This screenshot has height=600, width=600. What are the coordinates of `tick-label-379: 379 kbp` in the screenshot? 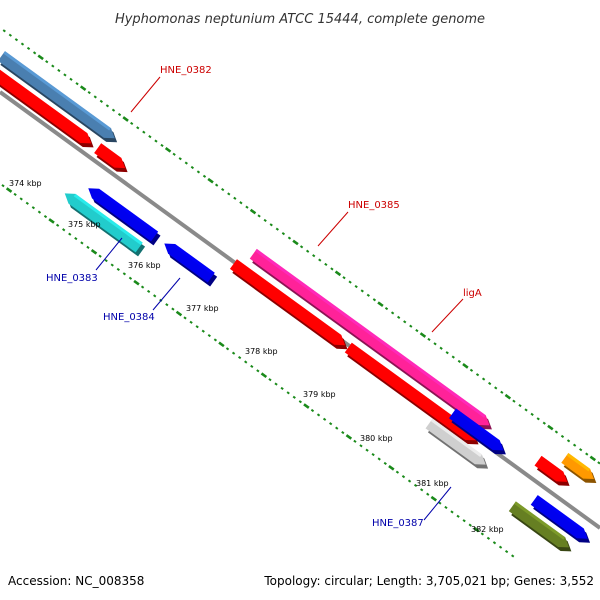 It's located at (319, 394).